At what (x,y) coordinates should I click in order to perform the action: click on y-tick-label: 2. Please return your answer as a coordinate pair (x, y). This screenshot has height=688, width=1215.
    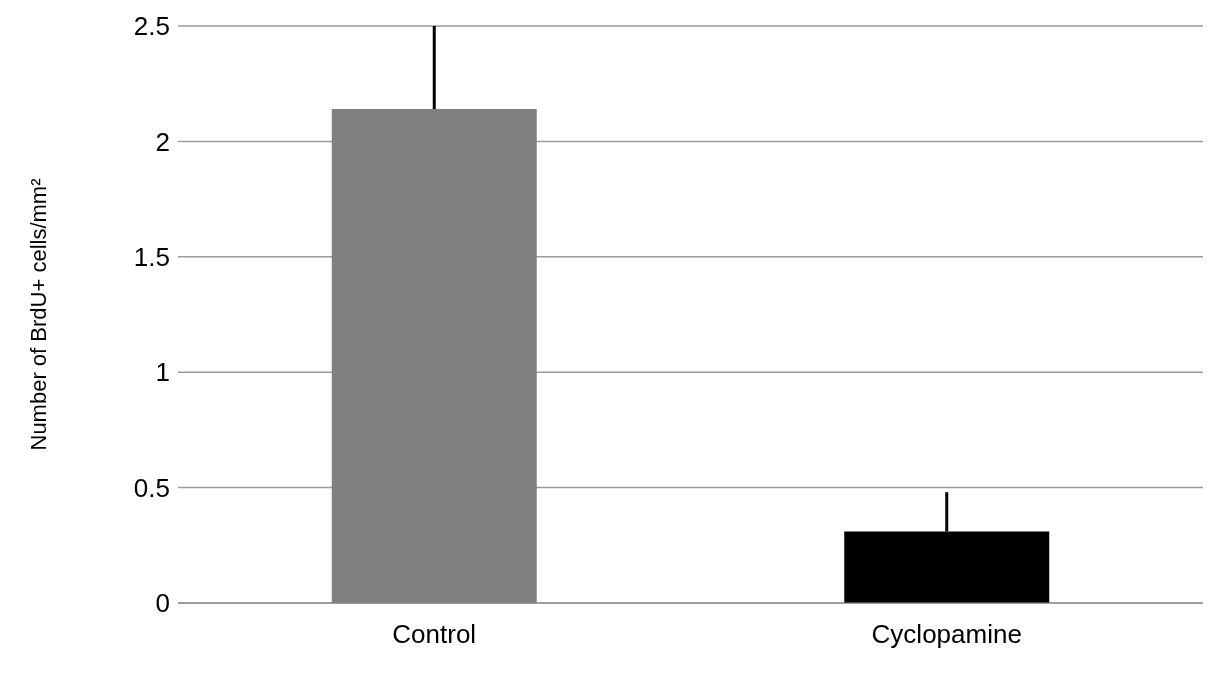
    Looking at the image, I should click on (162, 141).